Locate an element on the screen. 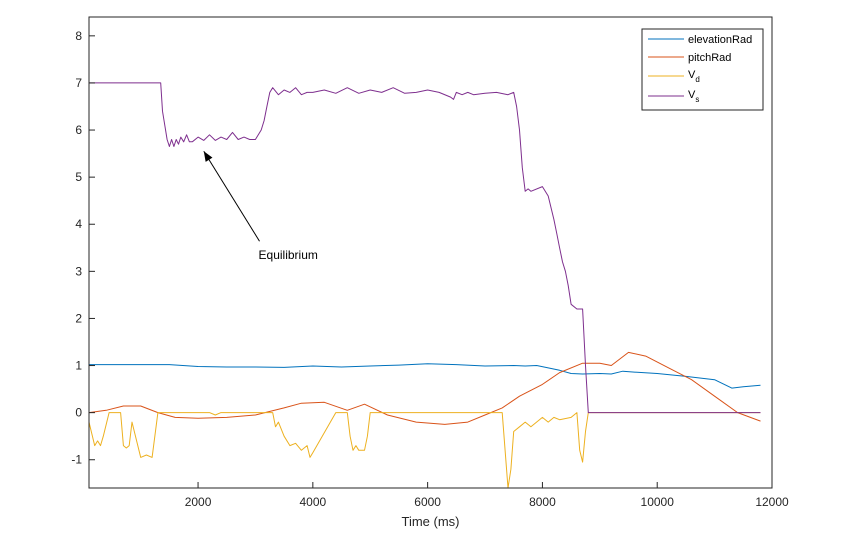  annotation-arrow is located at coordinates (231, 196).